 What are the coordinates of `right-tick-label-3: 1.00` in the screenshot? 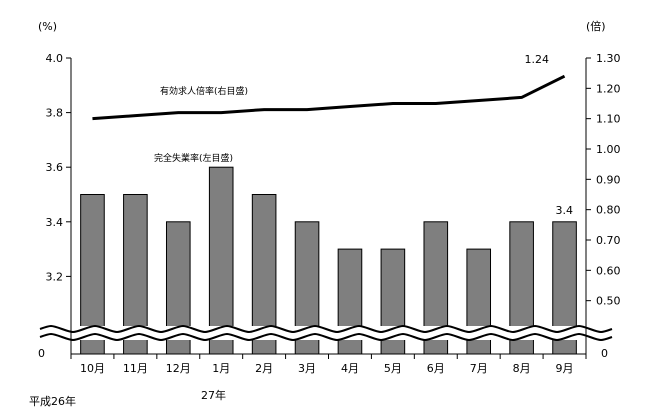 It's located at (608, 149).